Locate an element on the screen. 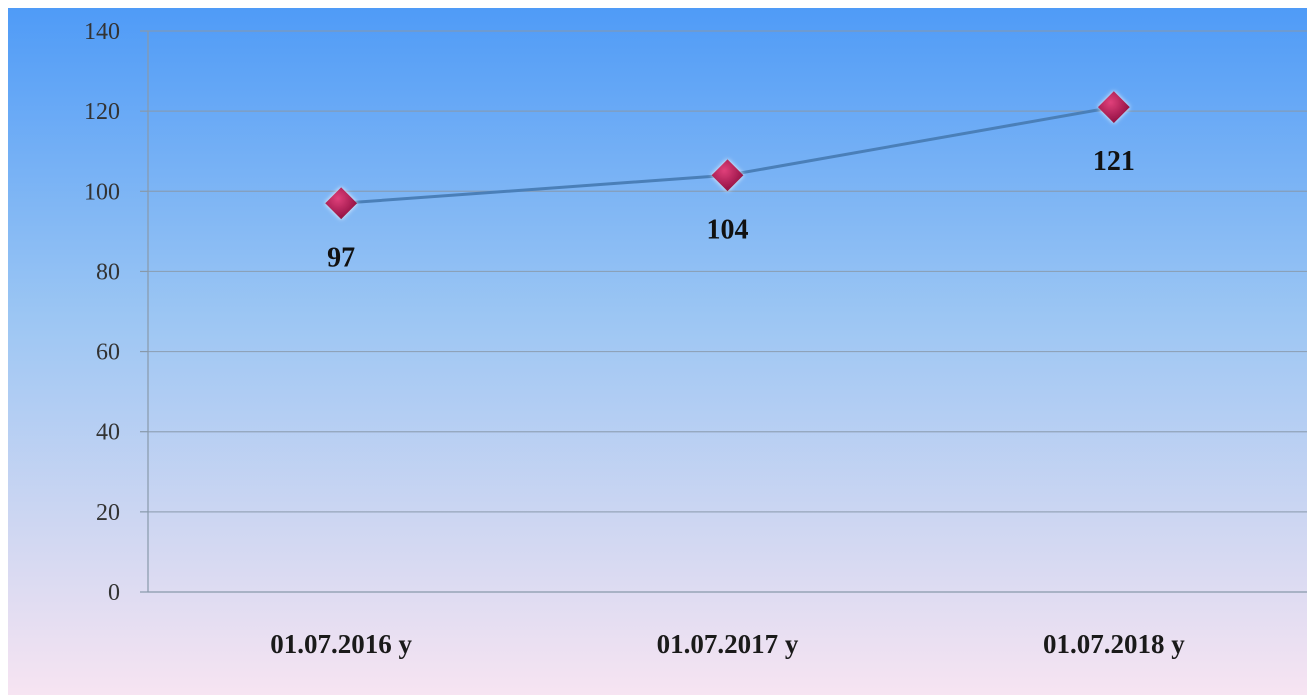 This screenshot has height=700, width=1307. x-axis-tick-labels: 01.07.2016 y 01.07.2017 y 01.07.2018 y is located at coordinates (727, 644).